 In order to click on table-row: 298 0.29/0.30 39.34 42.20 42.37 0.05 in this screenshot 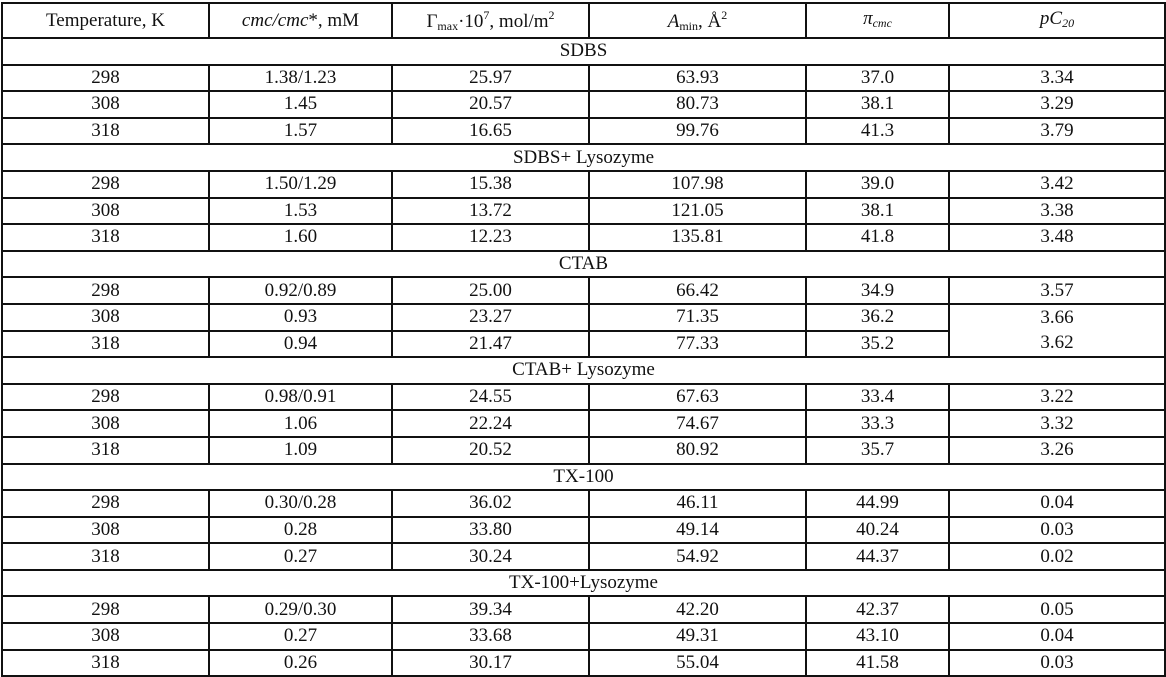, I will do `click(583, 610)`.